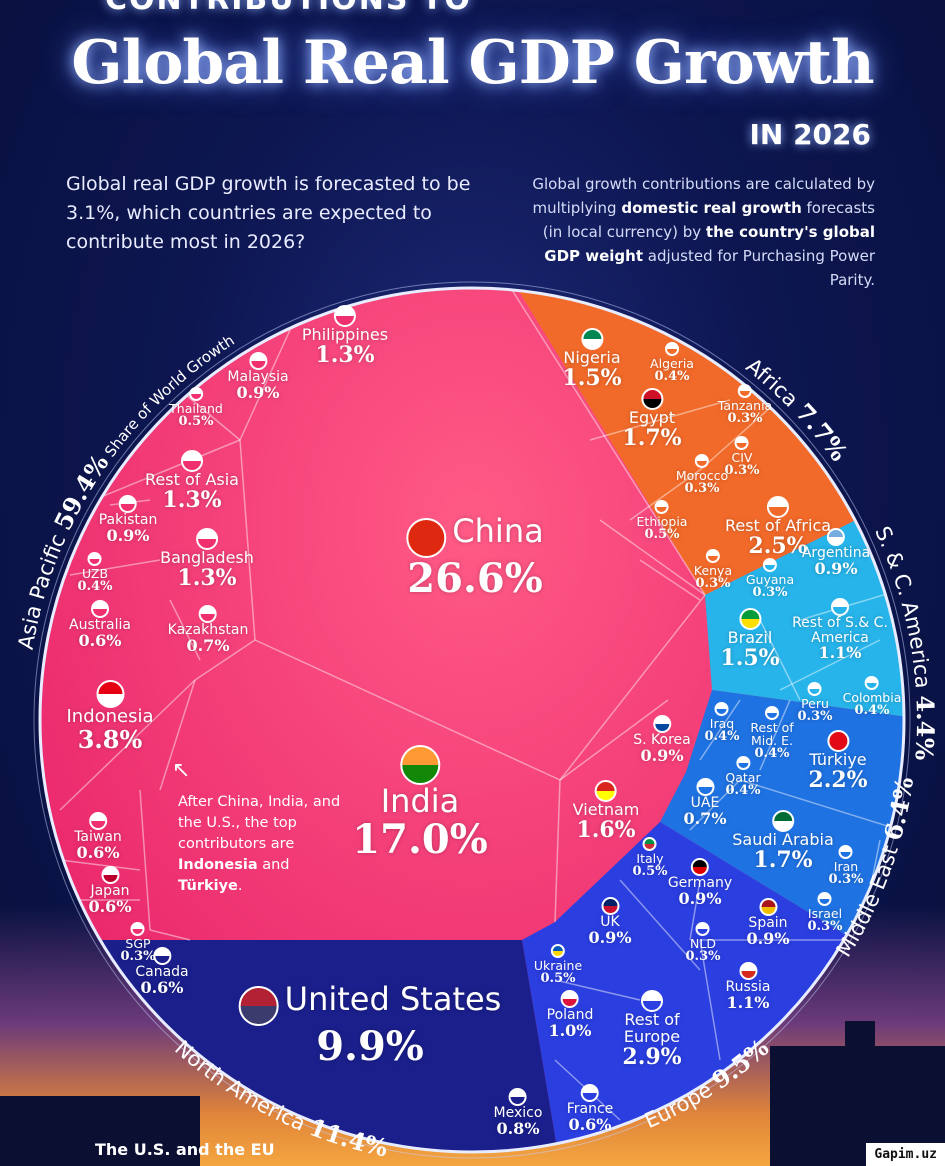 This screenshot has width=945, height=1166. I want to click on country-cell-egypt: Egypt 1.7%, so click(652, 419).